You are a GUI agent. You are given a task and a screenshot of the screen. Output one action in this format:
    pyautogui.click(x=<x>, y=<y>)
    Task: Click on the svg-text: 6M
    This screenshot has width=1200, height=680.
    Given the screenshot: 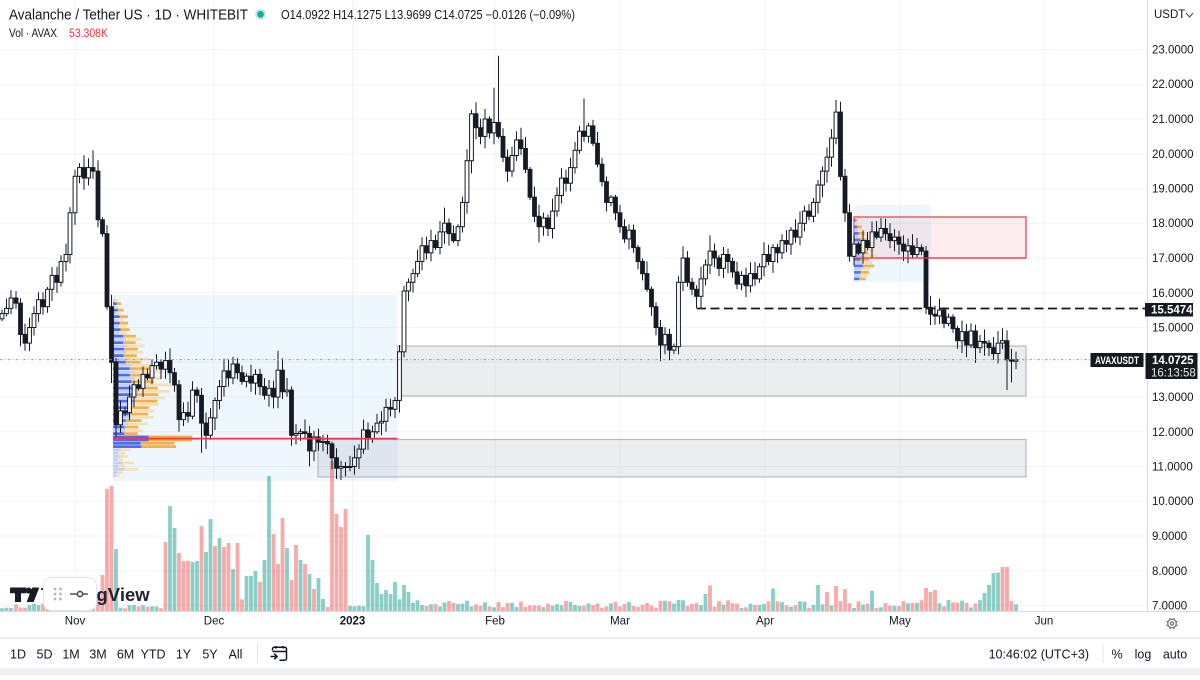 What is the action you would take?
    pyautogui.click(x=125, y=655)
    